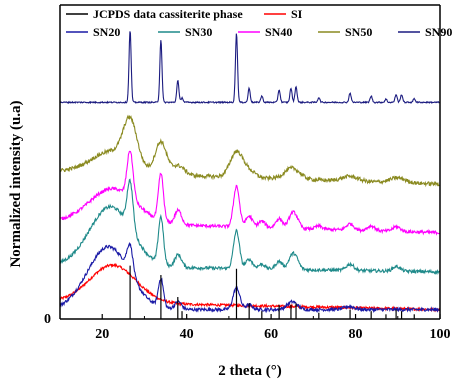 This screenshot has width=454, height=383. I want to click on legend-label: SI, so click(297, 14).